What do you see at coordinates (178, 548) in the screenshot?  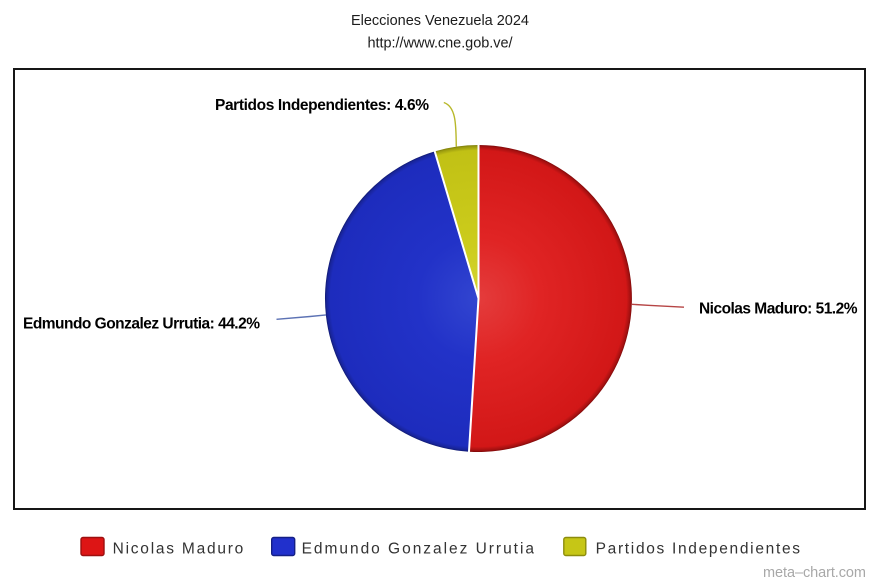 I see `svg-text: Nicolas Maduro` at bounding box center [178, 548].